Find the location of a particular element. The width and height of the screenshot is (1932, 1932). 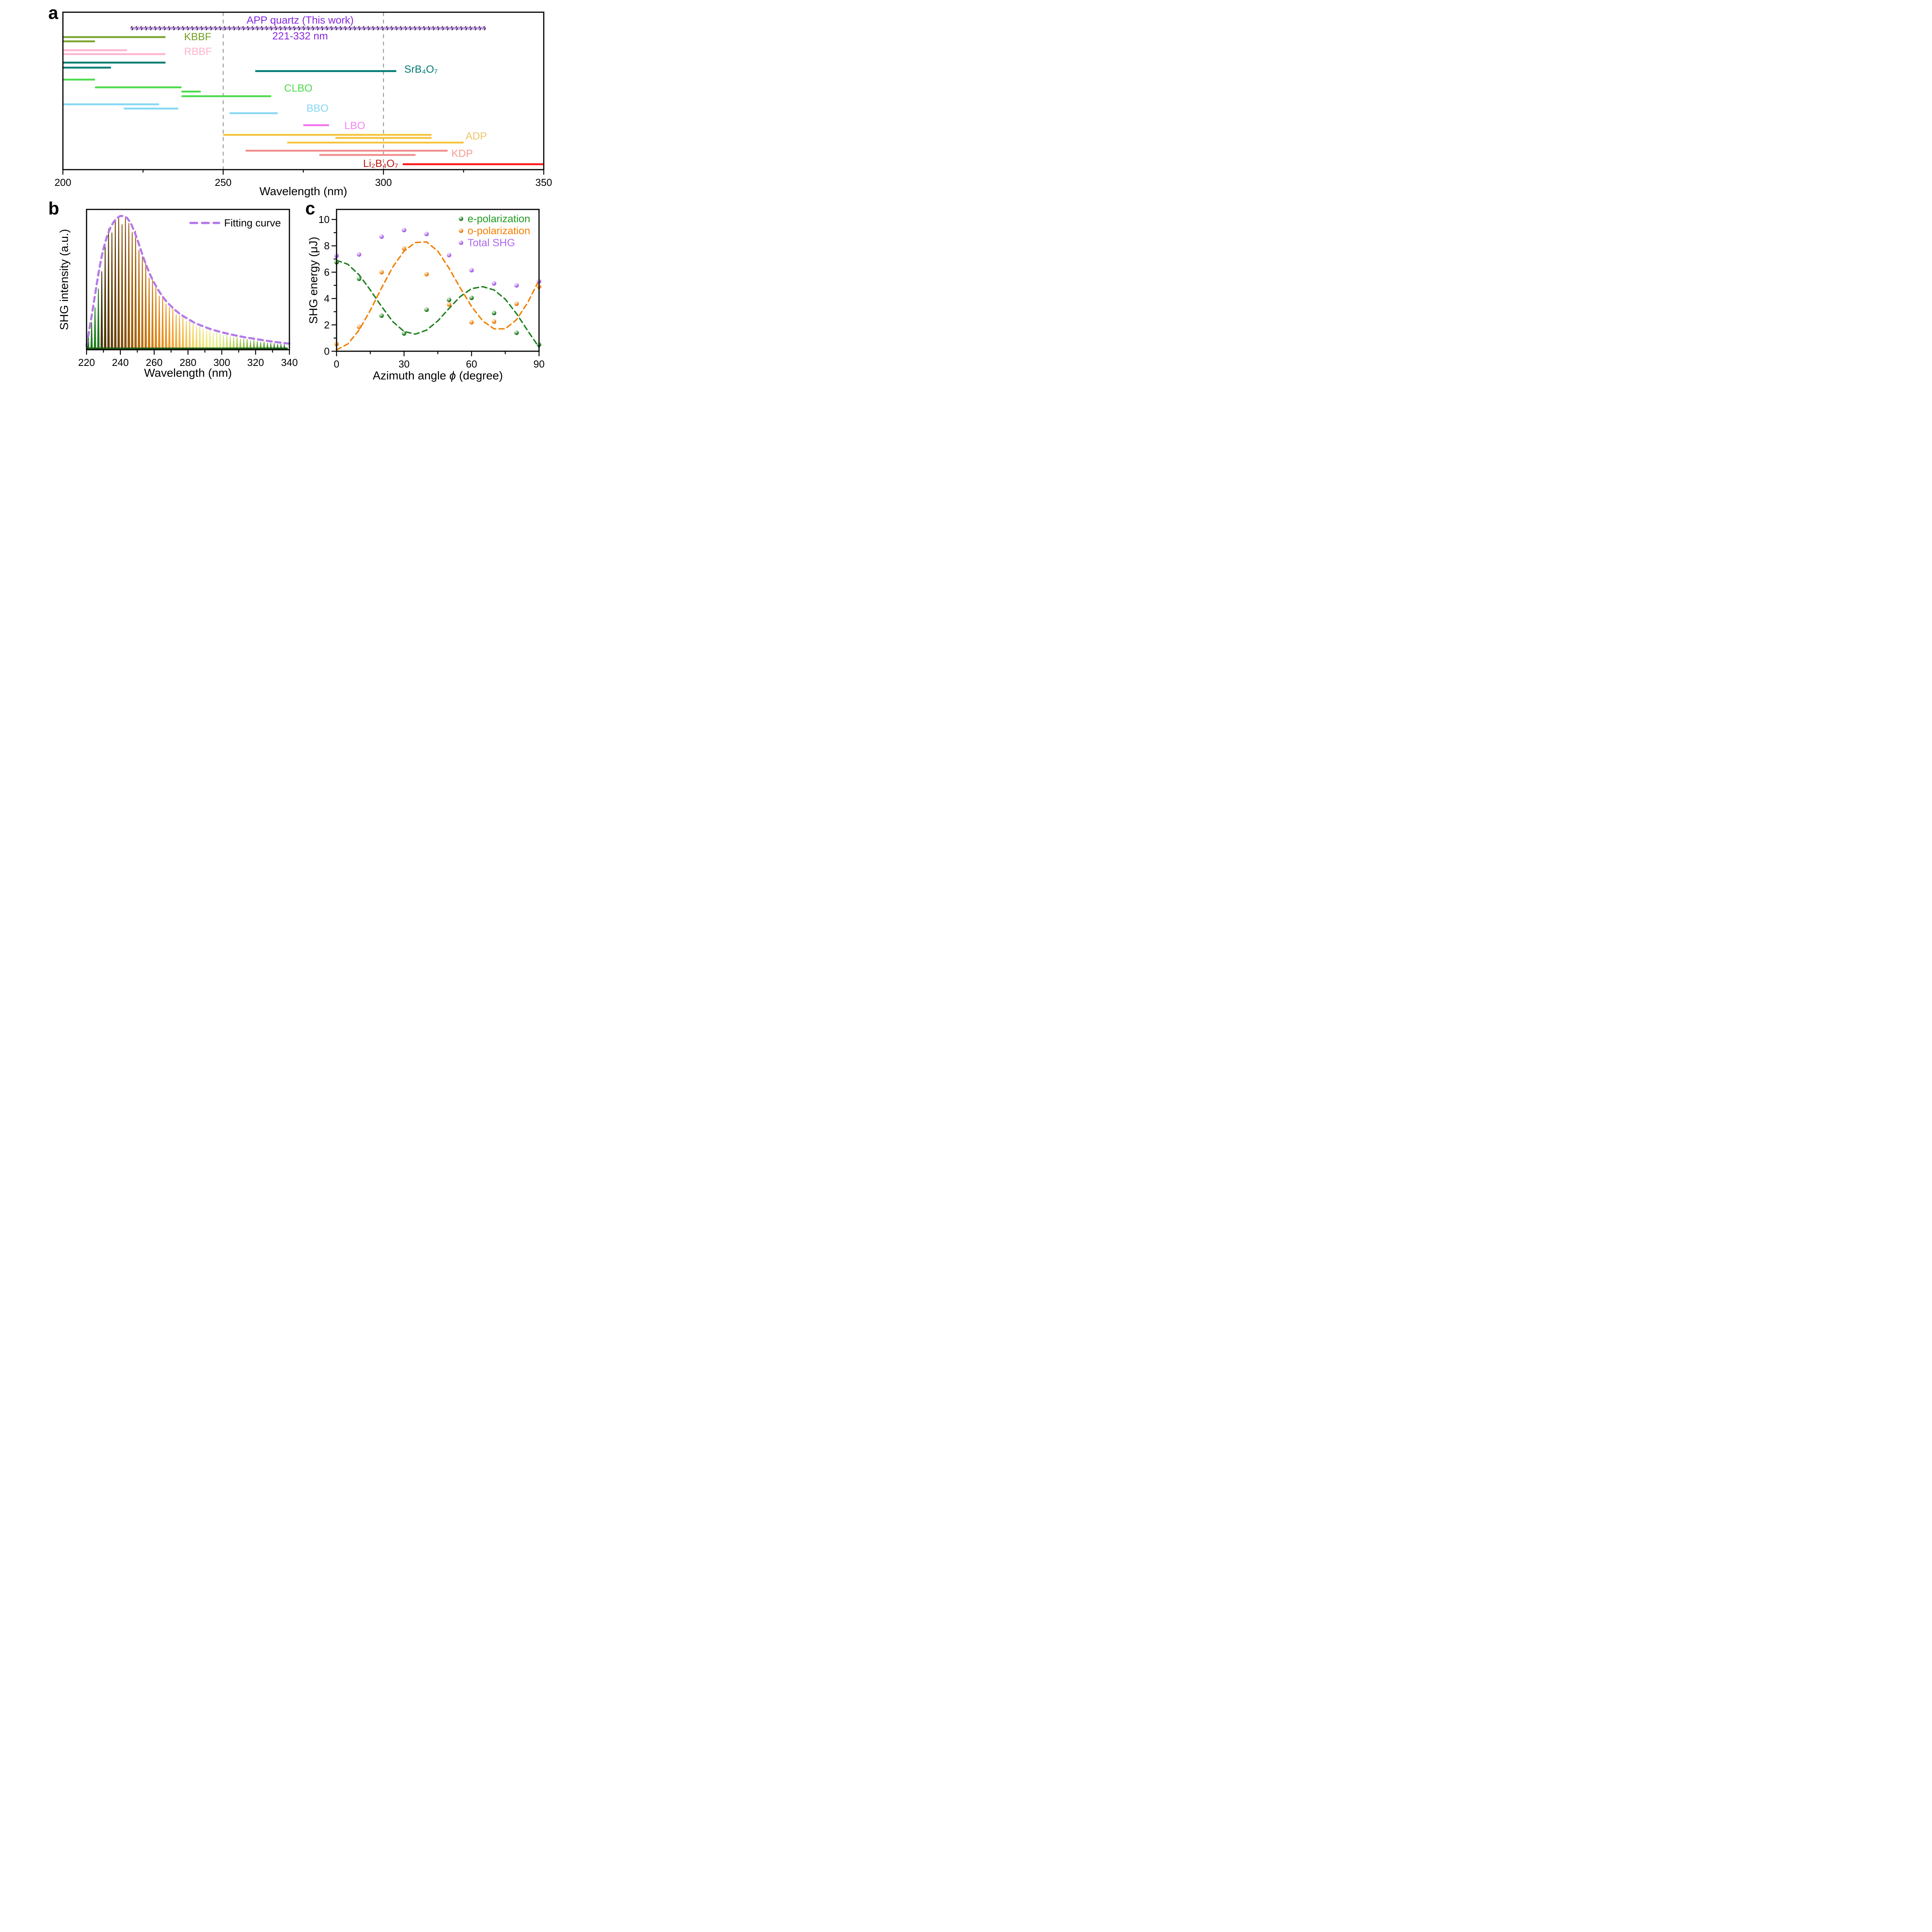

axes: 0 30 60 90 0 2 4 6 8 10 is located at coordinates (431, 292).